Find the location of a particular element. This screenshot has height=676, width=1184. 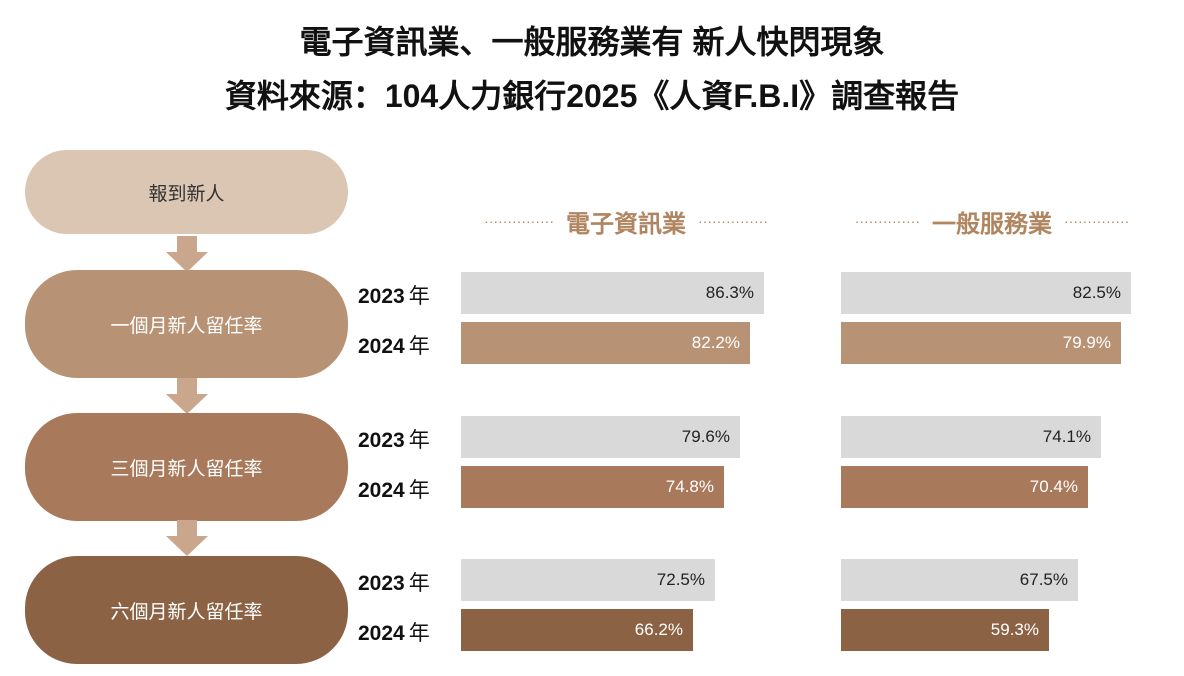

stage-one-month: 一個月新人留任率 is located at coordinates (186, 324).